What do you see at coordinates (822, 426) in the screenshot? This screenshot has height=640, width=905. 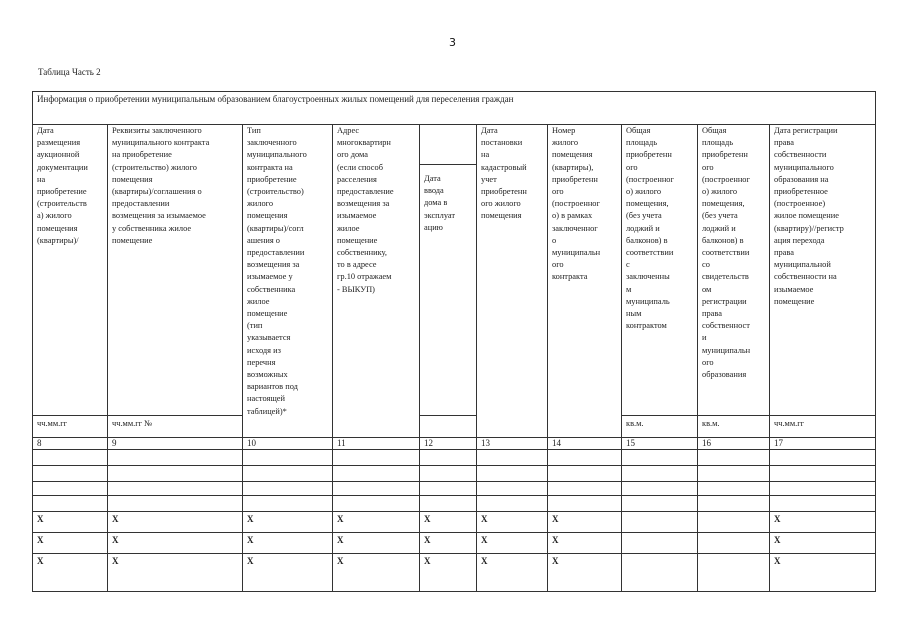 I see `unit-col-17: чч.мм.гг` at bounding box center [822, 426].